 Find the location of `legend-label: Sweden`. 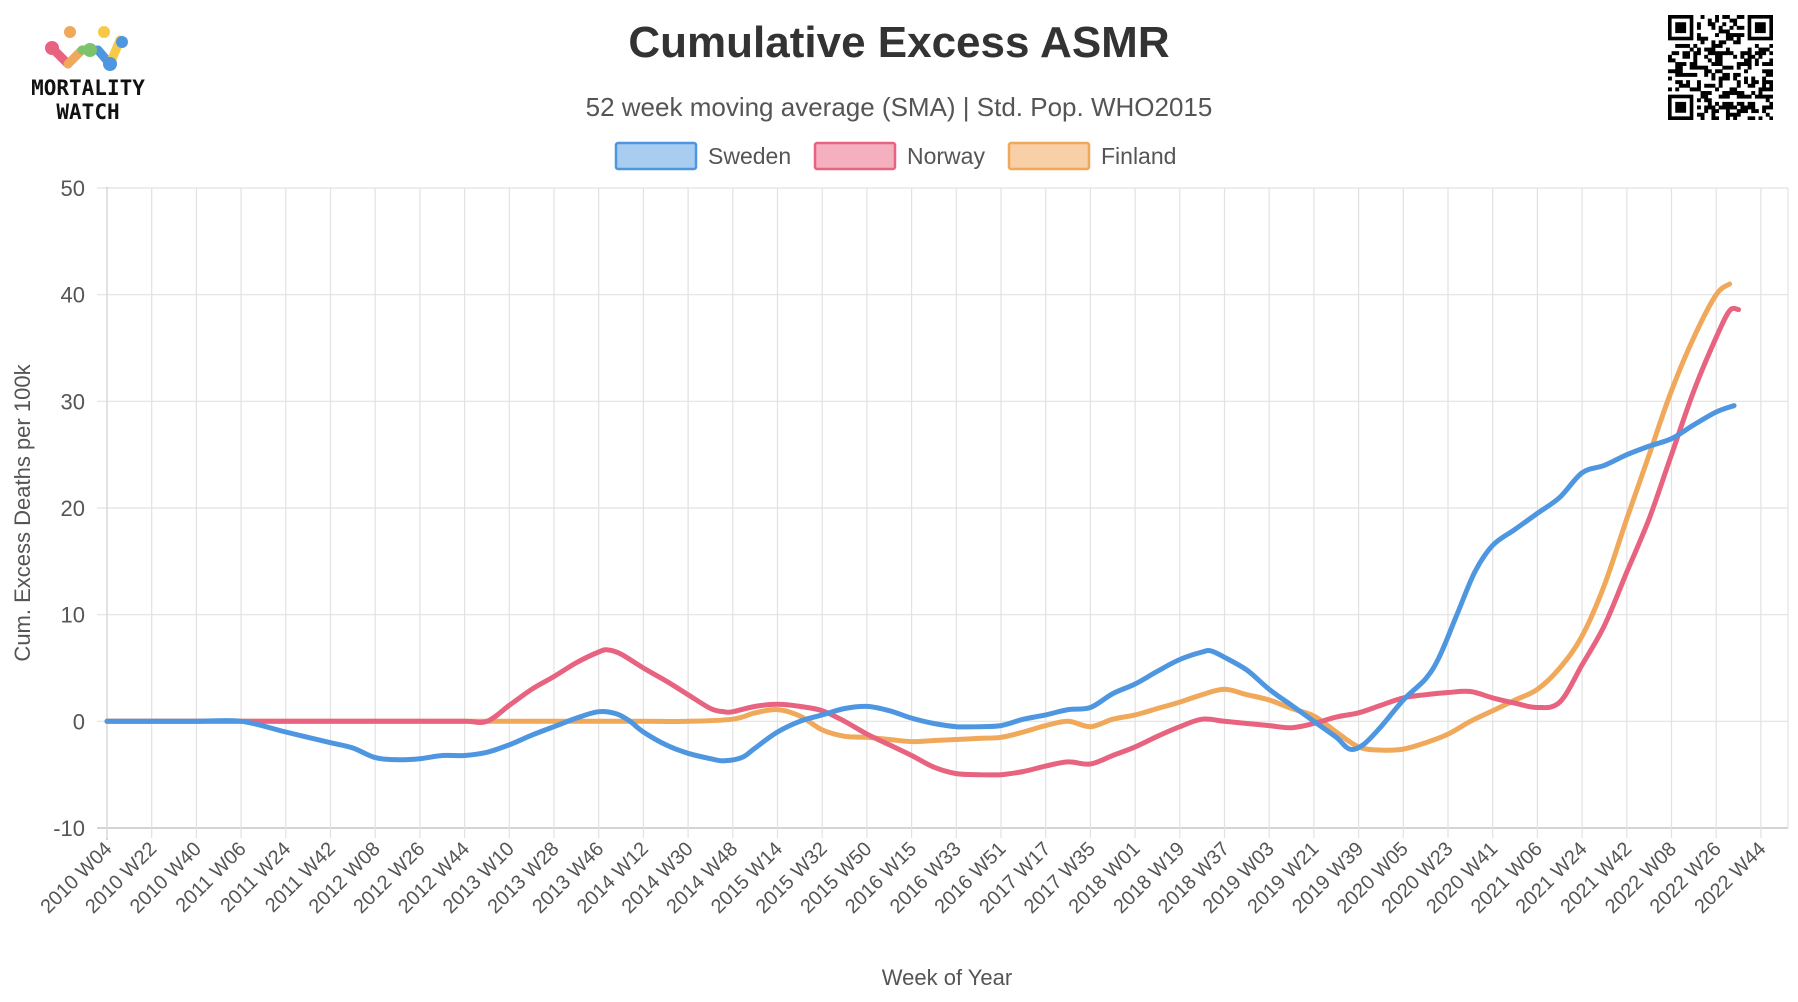

legend-label: Sweden is located at coordinates (749, 156).